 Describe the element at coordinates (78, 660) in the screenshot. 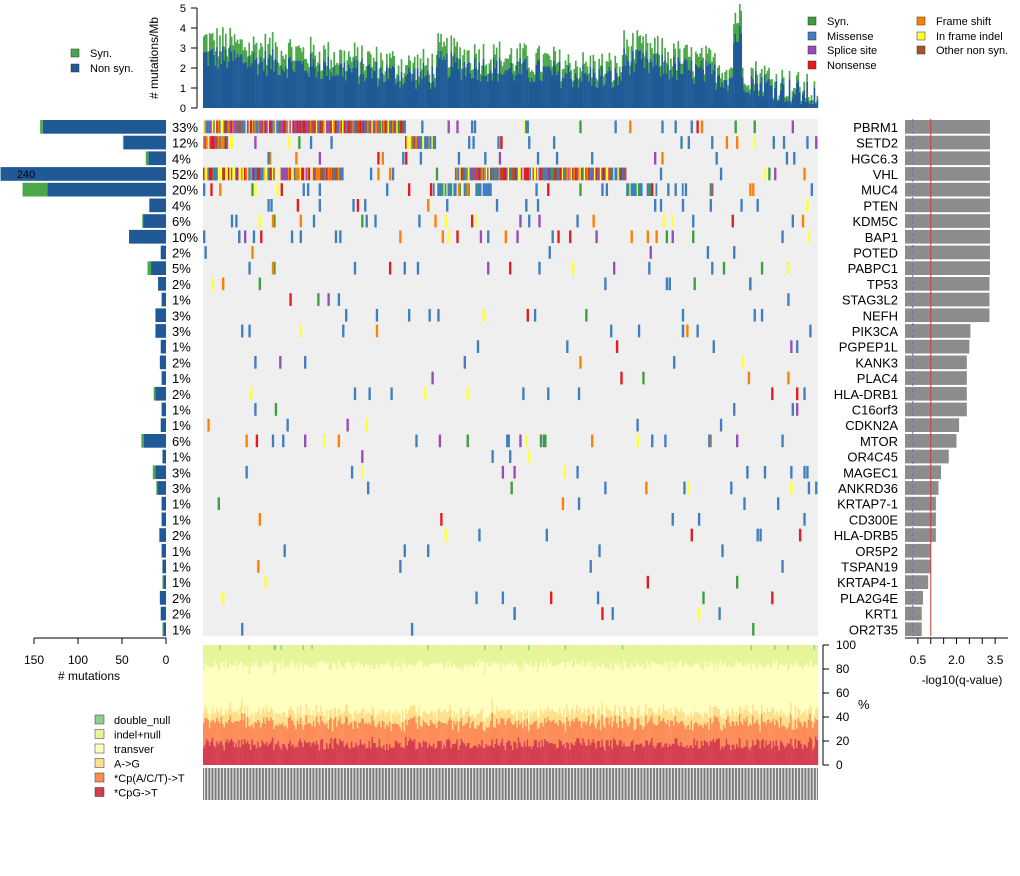

I see `left-tick-label: 100` at that location.